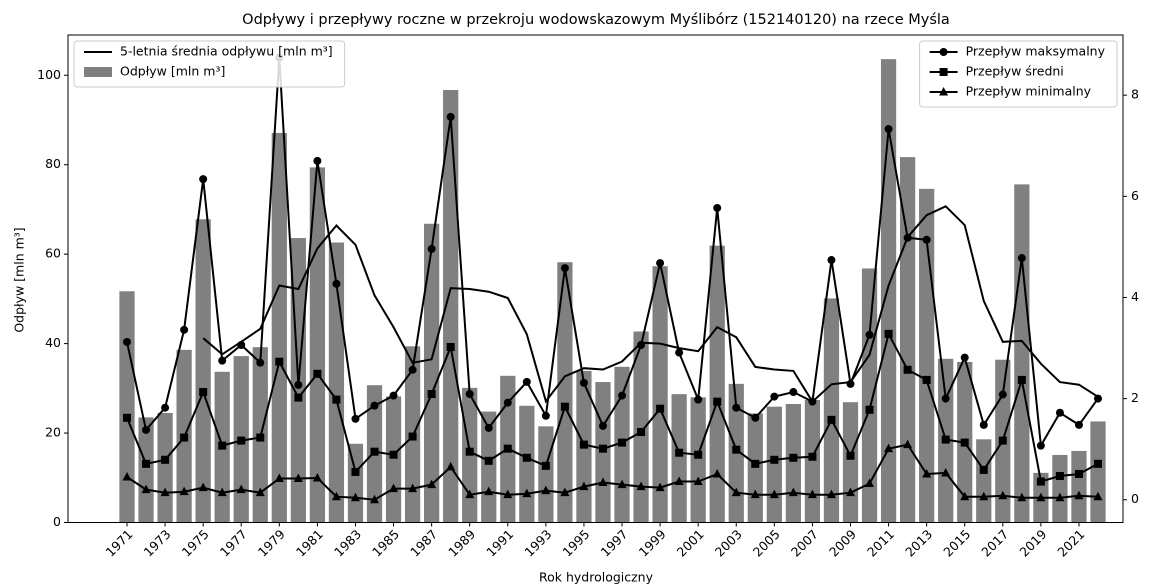 The image size is (1176, 588). I want to click on legend-label: Odpływ [mln m³], so click(172, 71).